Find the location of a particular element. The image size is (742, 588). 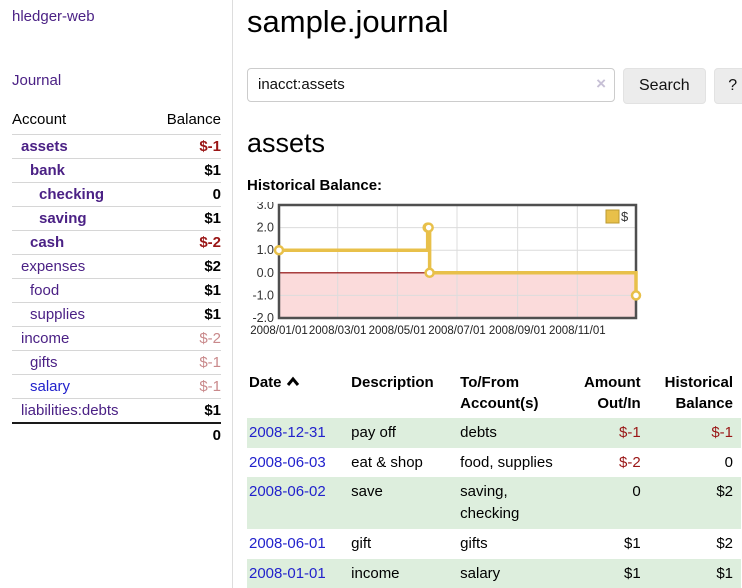

account-row: supplies $1 is located at coordinates (116, 314).